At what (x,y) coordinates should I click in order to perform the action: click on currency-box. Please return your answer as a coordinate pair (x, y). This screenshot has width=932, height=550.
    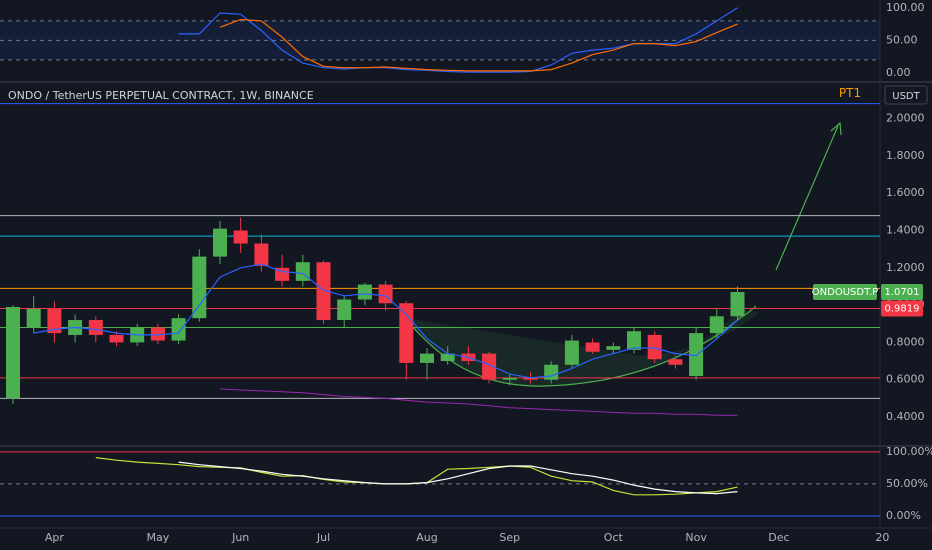
    Looking at the image, I should click on (906, 95).